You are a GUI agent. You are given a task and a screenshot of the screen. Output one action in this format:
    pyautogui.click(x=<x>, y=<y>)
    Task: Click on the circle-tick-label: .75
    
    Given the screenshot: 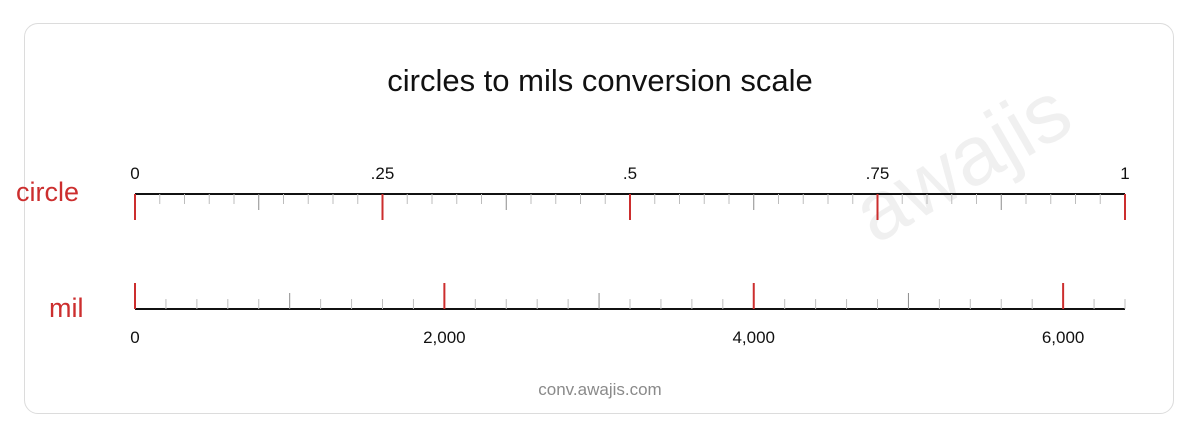 What is the action you would take?
    pyautogui.click(x=878, y=173)
    